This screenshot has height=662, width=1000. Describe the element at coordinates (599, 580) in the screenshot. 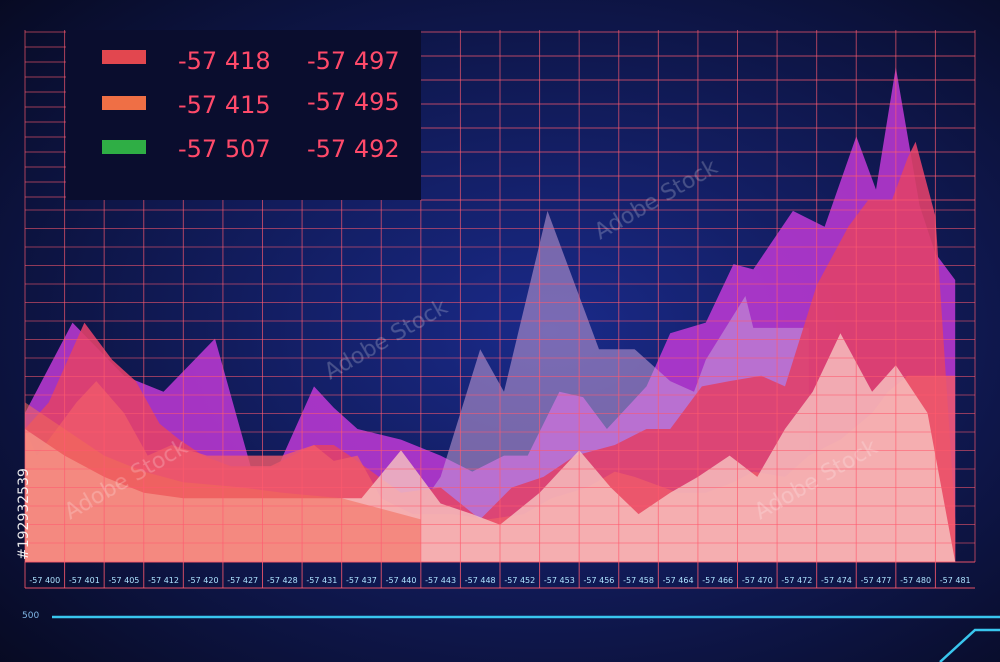

I see `x-tick-label: -57 456` at that location.